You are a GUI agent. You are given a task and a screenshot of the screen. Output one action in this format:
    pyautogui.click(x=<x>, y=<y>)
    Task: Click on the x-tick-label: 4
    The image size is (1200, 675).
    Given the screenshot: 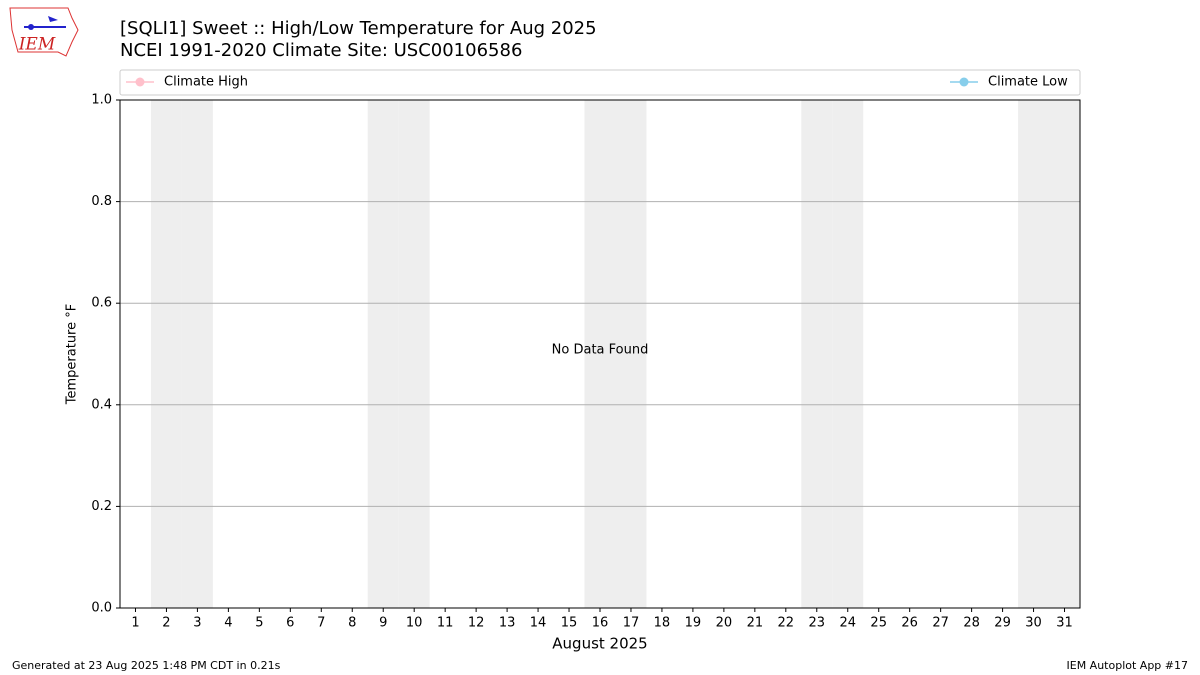 What is the action you would take?
    pyautogui.click(x=228, y=623)
    